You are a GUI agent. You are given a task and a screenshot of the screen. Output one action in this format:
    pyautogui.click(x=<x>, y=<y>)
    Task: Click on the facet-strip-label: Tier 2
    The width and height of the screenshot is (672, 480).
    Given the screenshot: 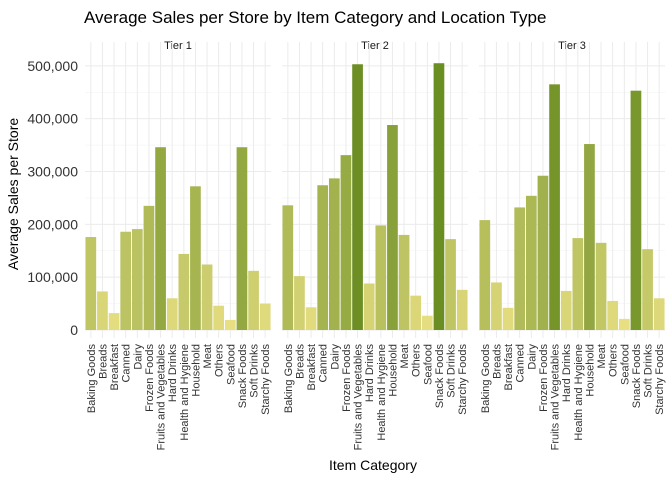 What is the action you would take?
    pyautogui.click(x=375, y=46)
    